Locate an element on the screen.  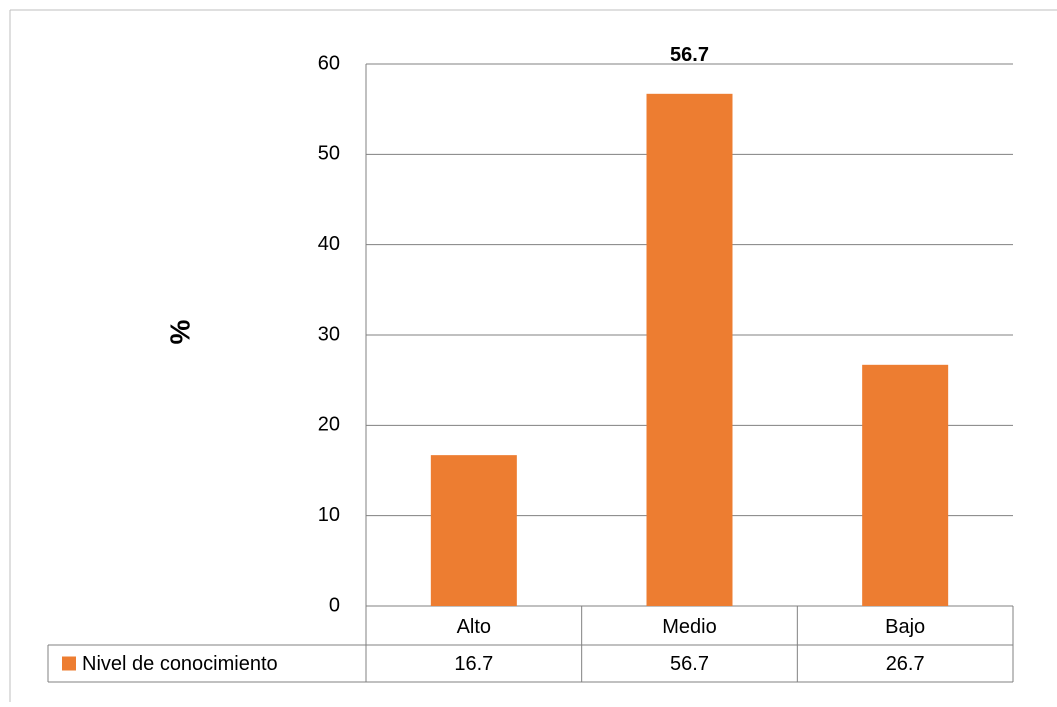
legend-swatch is located at coordinates (69, 663).